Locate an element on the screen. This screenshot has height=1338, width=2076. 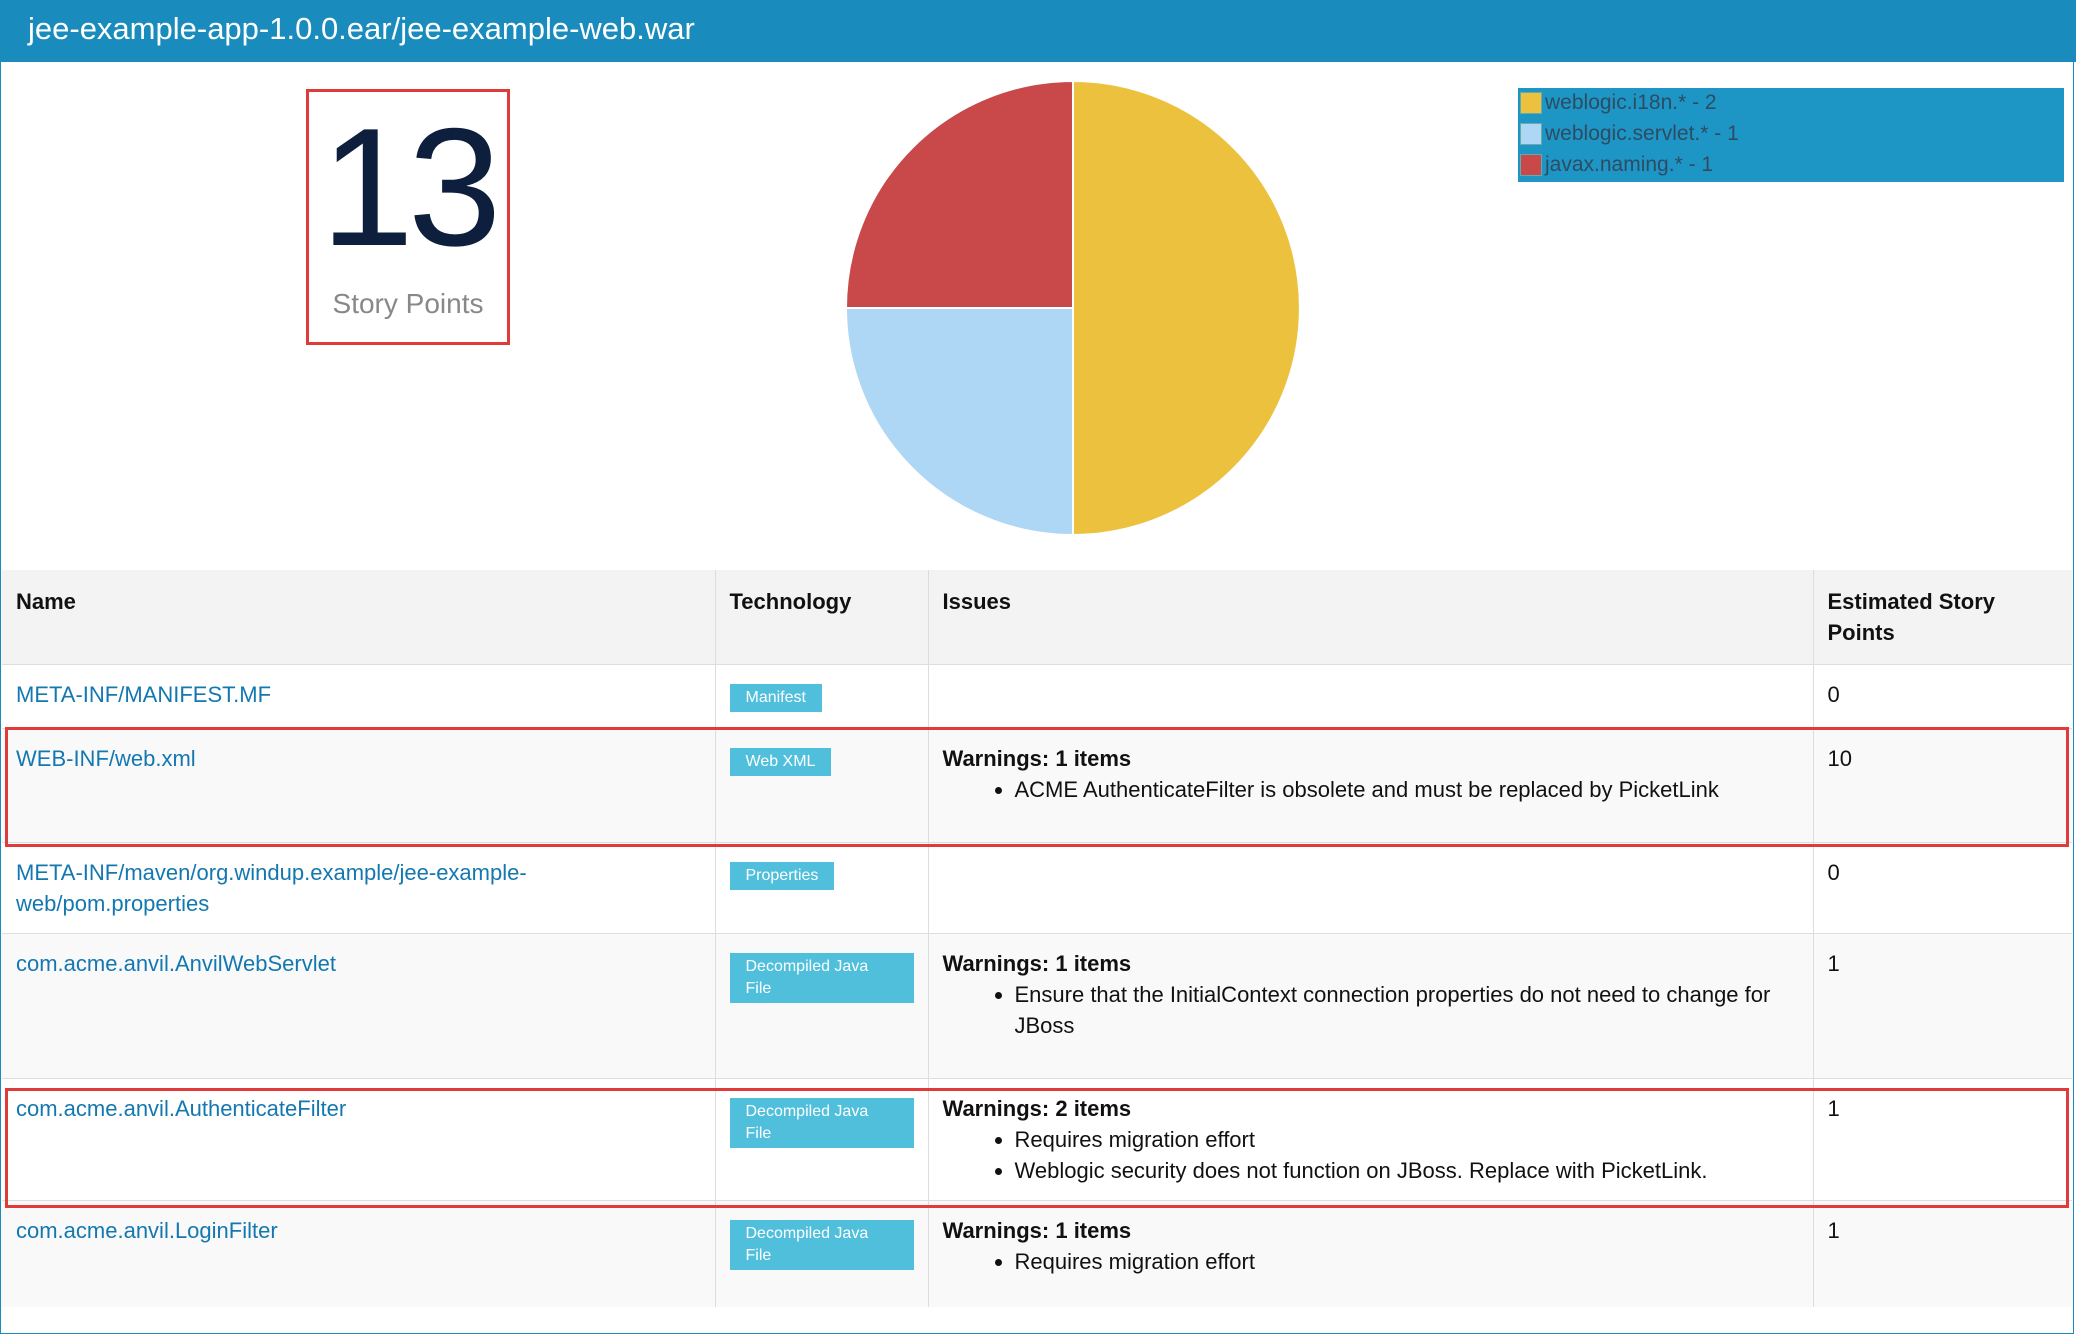
col-header-issues: Issues is located at coordinates (1370, 617).